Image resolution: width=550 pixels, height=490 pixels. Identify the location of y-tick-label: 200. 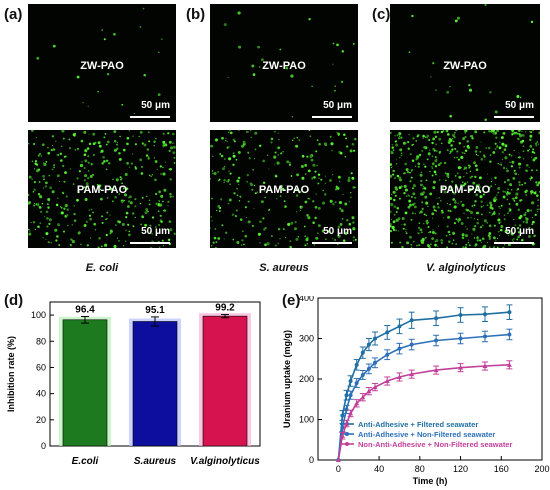
(306, 379).